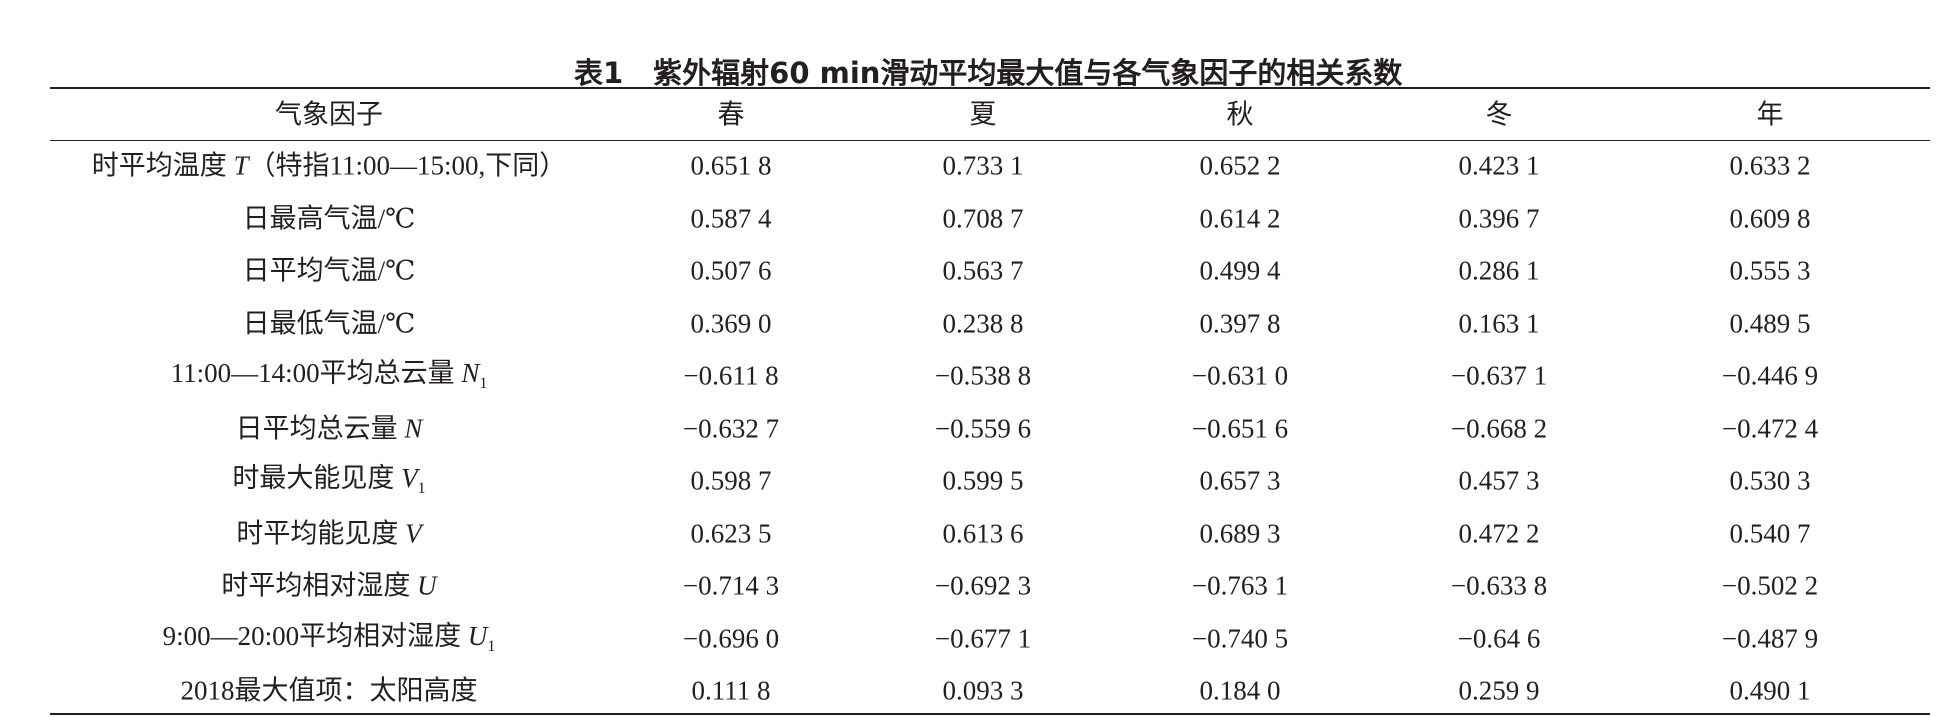 The image size is (1936, 717). I want to click on value-cell: −0.64 6, so click(1499, 638).